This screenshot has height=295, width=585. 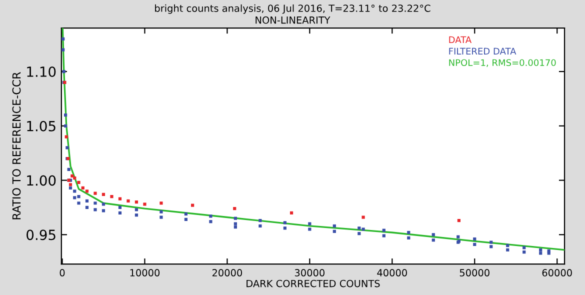 I want to click on x-tick-label: 50000, so click(x=475, y=272).